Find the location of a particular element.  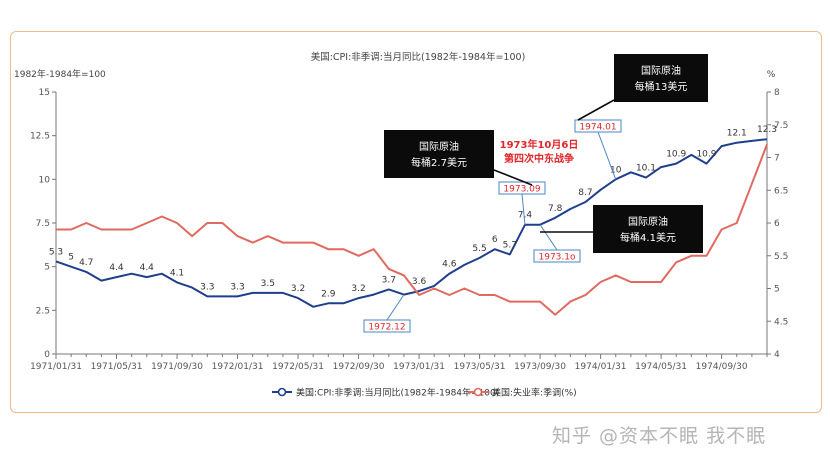

cpi-data-label: 3.7 is located at coordinates (389, 280).